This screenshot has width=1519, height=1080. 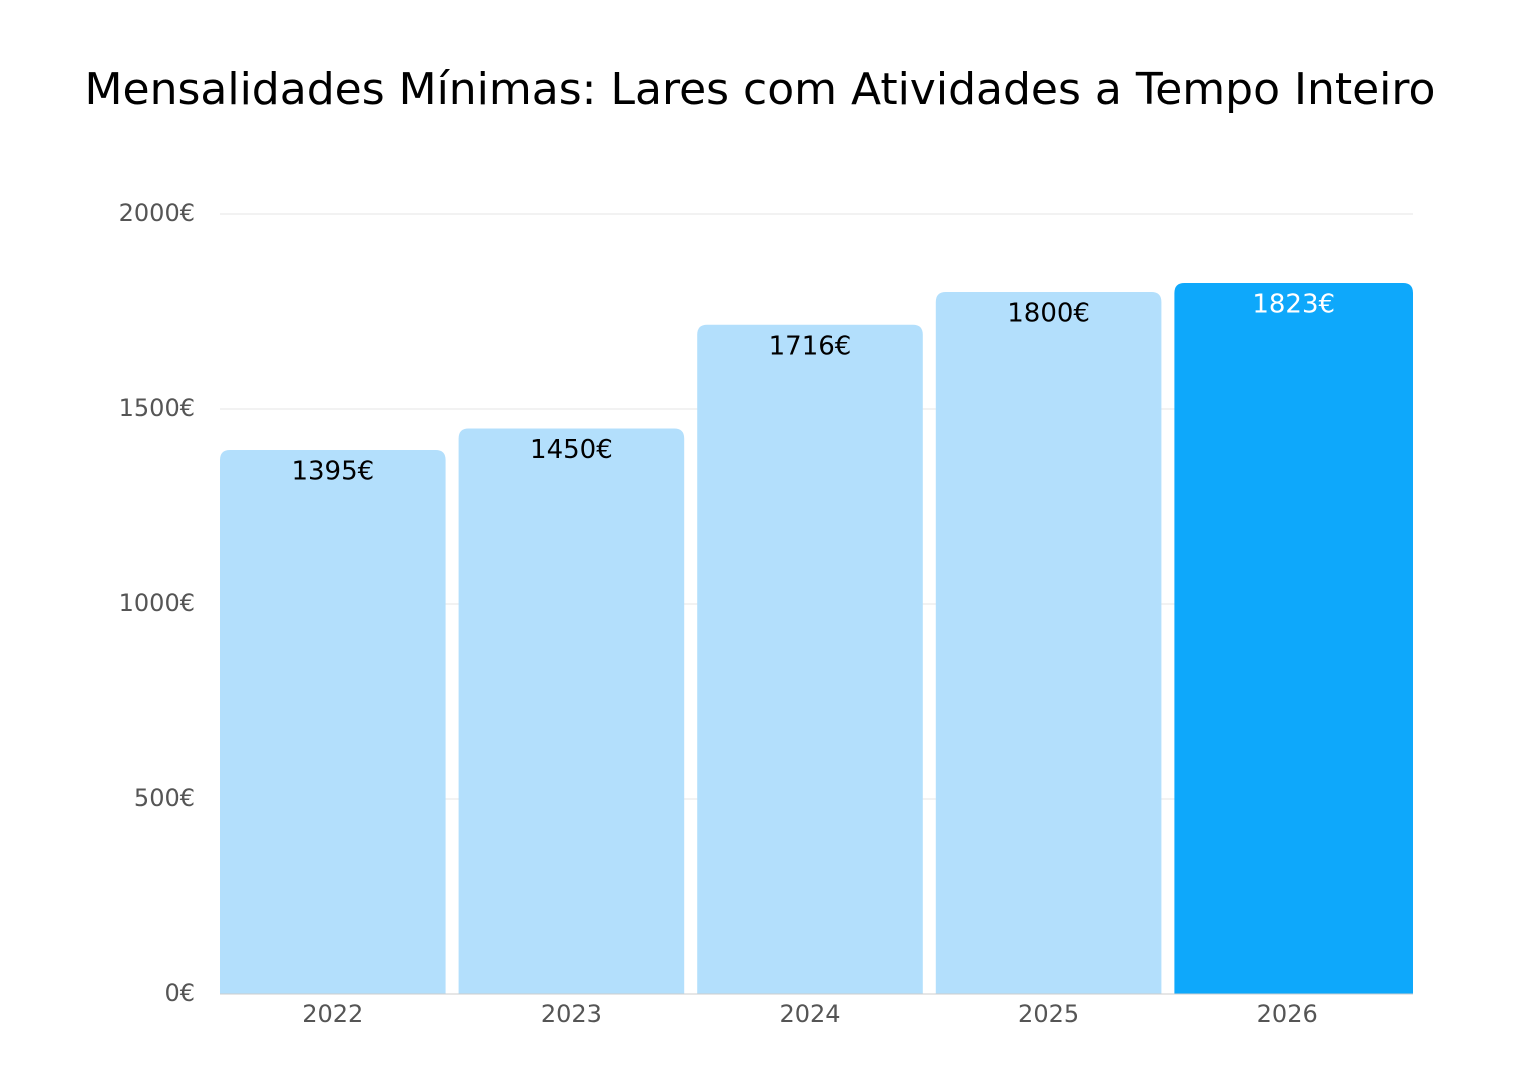 I want to click on value-label: 1450€, so click(x=571, y=450).